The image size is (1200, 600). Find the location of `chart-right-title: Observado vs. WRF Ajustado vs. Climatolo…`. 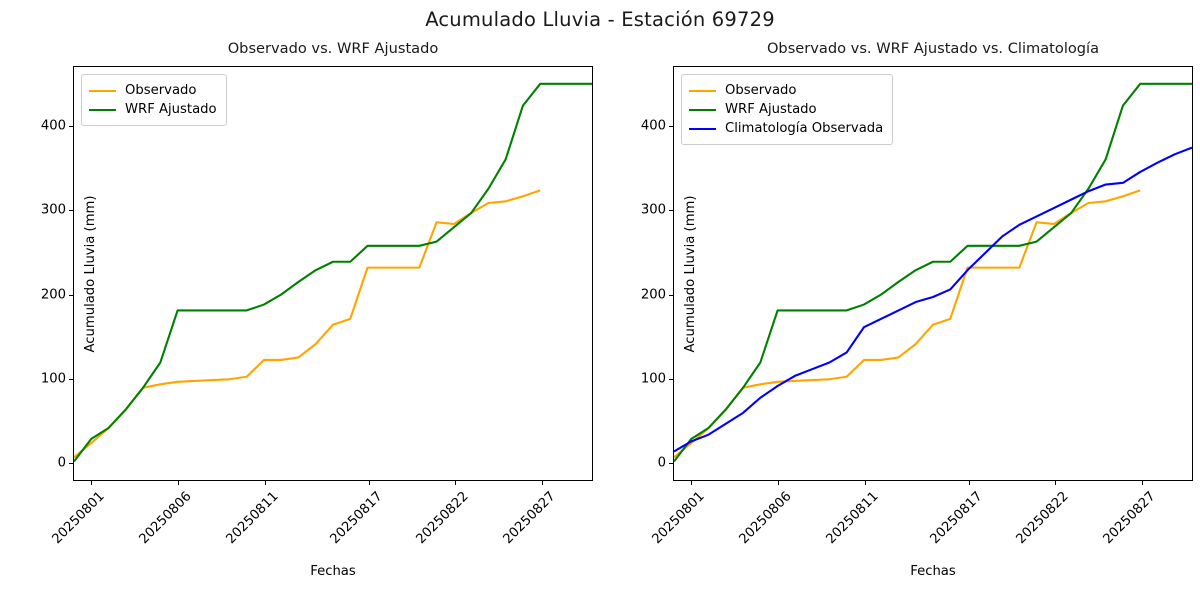

chart-right-title: Observado vs. WRF Ajustado vs. Climatolo… is located at coordinates (933, 48).